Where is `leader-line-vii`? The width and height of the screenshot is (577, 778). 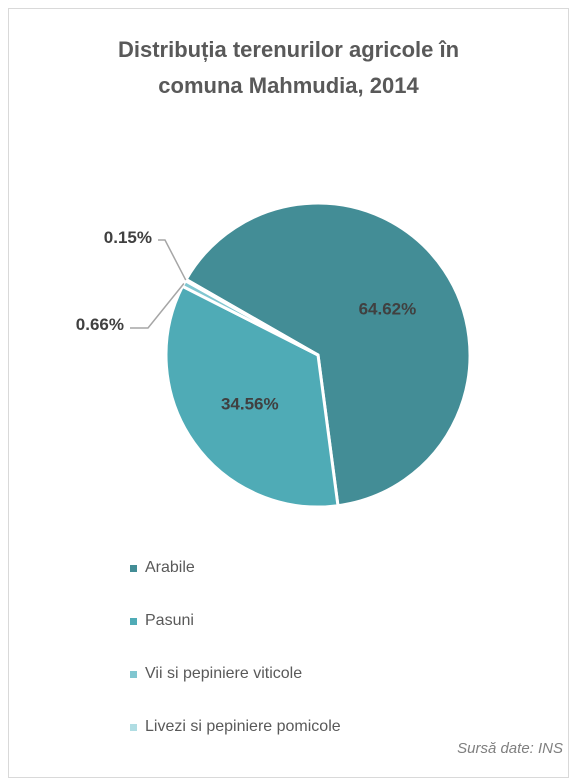
leader-line-vii is located at coordinates (157, 306).